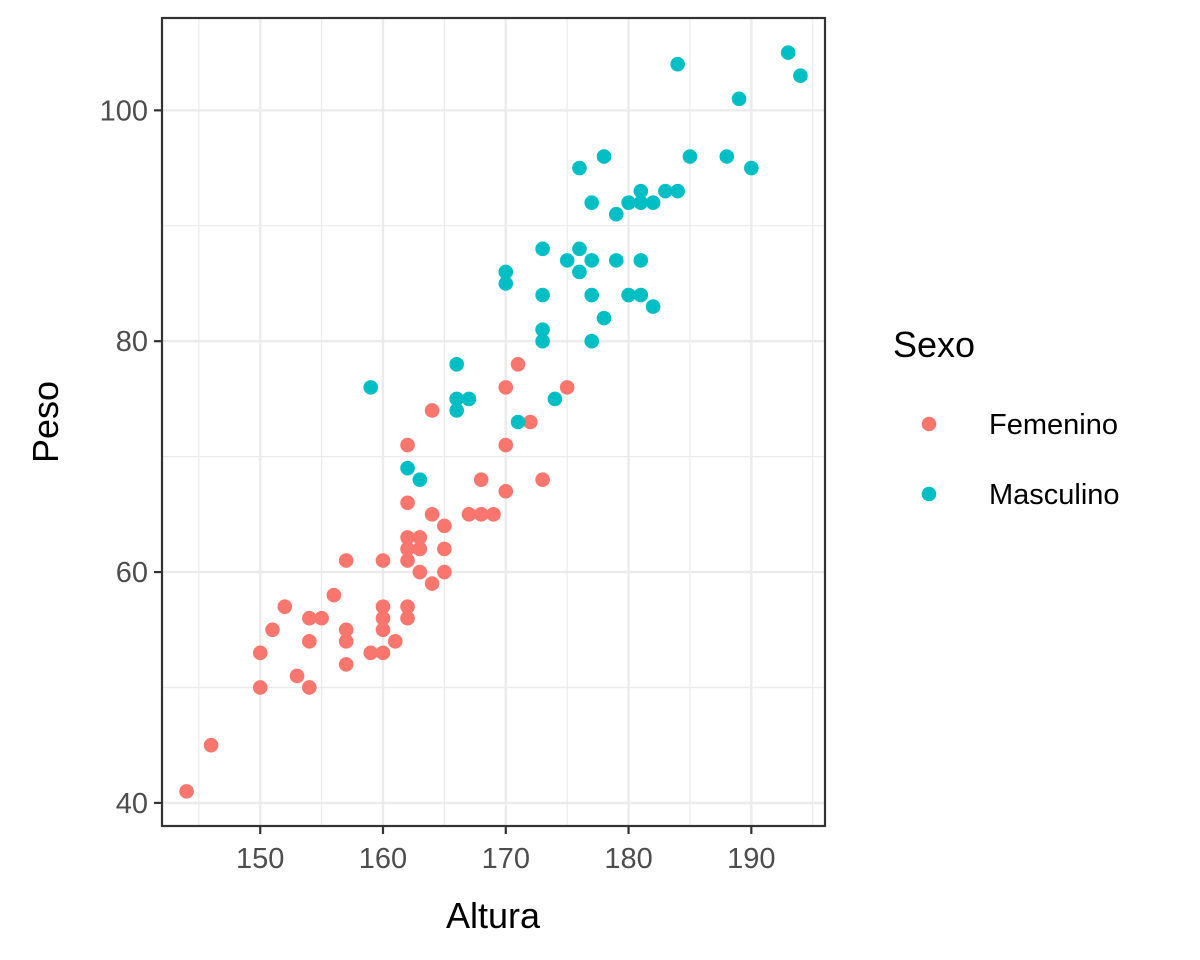 The image size is (1200, 960). Describe the element at coordinates (929, 424) in the screenshot. I see `legend-key` at that location.